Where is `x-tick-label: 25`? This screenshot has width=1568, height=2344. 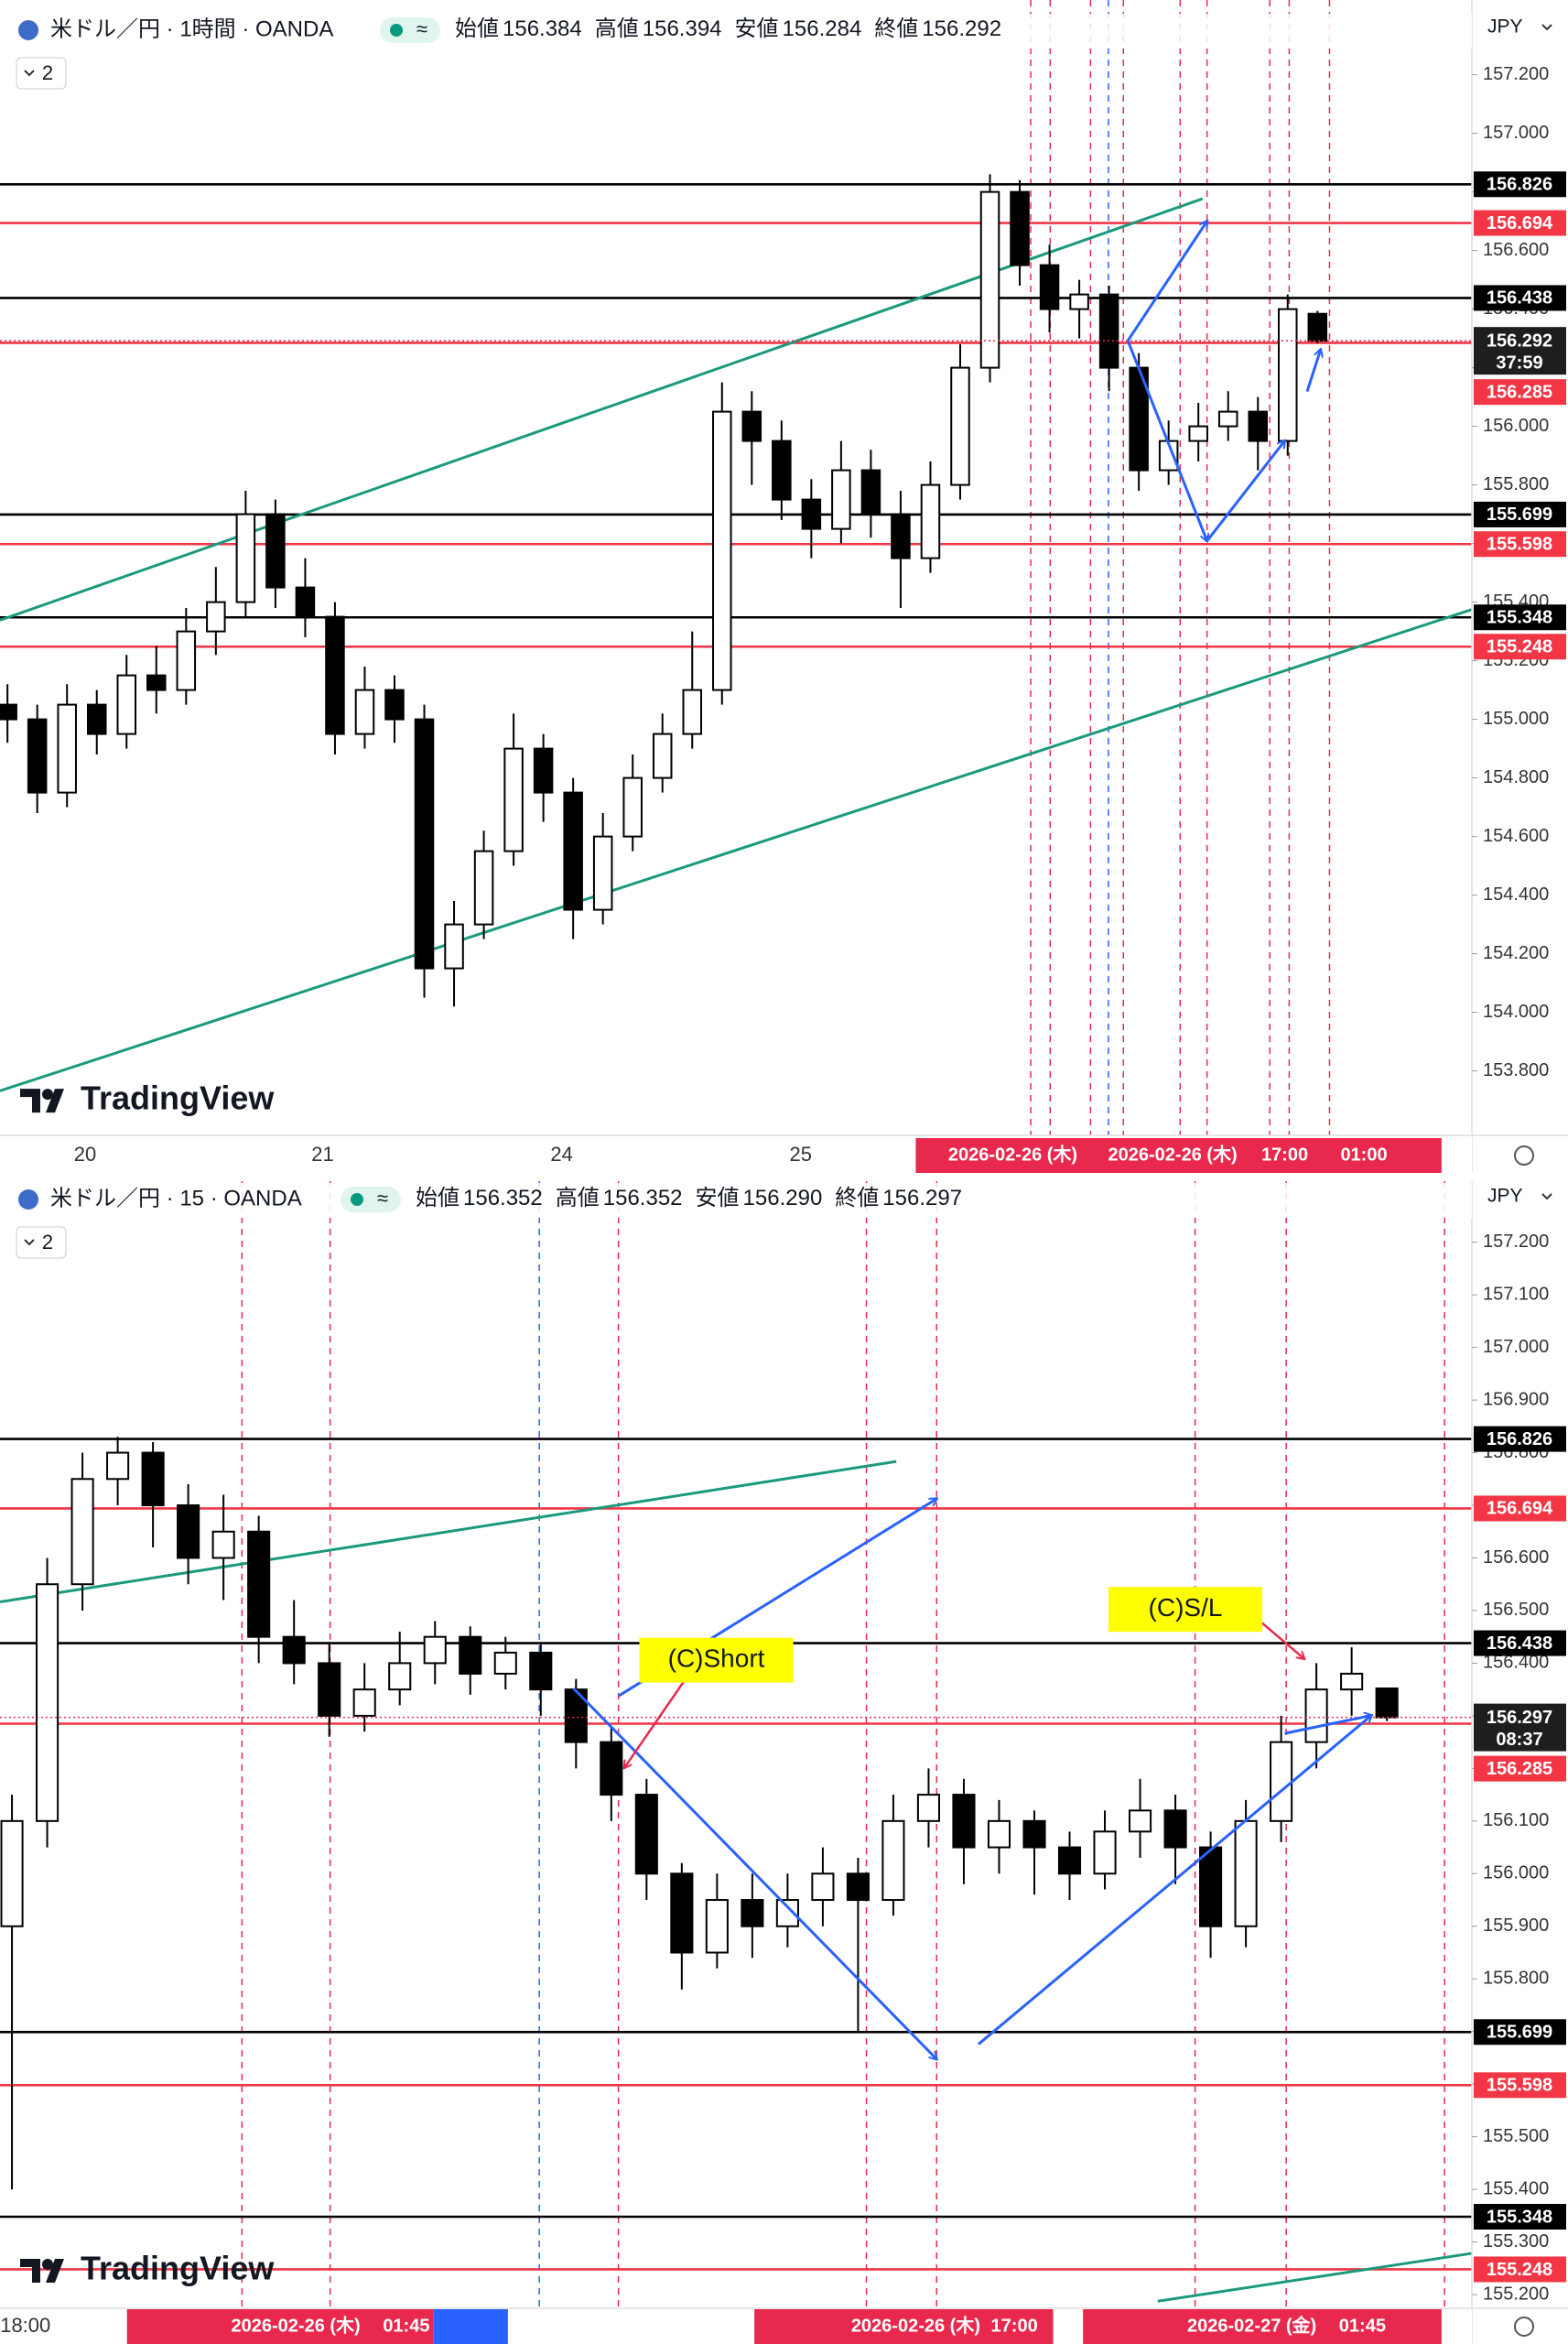 x-tick-label: 25 is located at coordinates (801, 1154).